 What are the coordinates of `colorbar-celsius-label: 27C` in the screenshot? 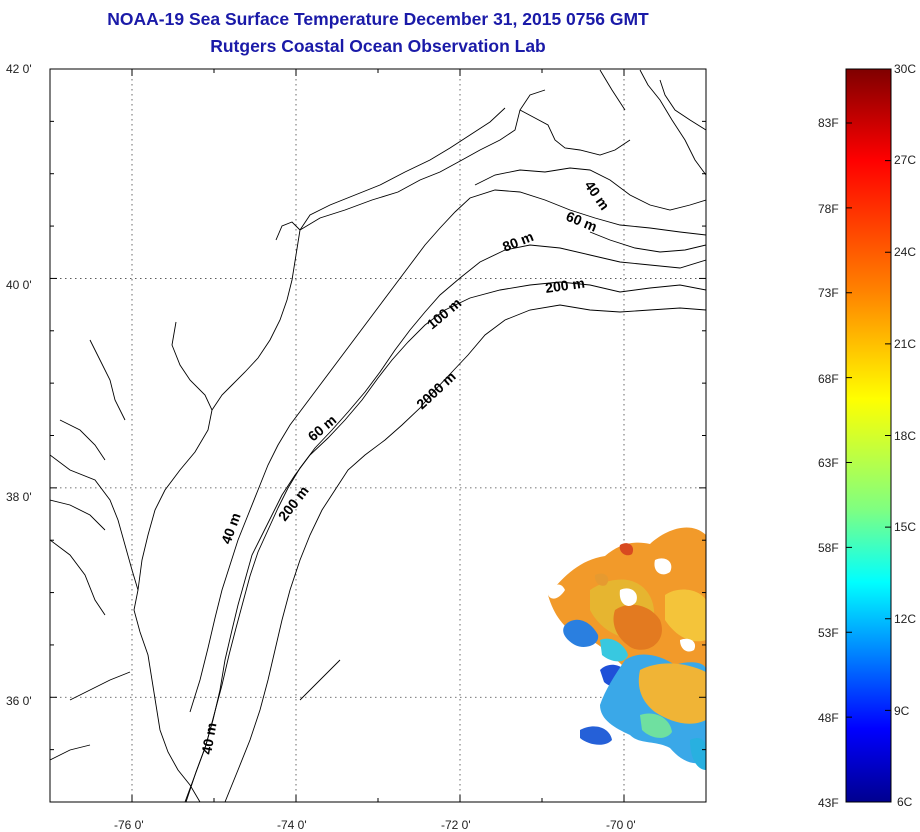 It's located at (905, 160).